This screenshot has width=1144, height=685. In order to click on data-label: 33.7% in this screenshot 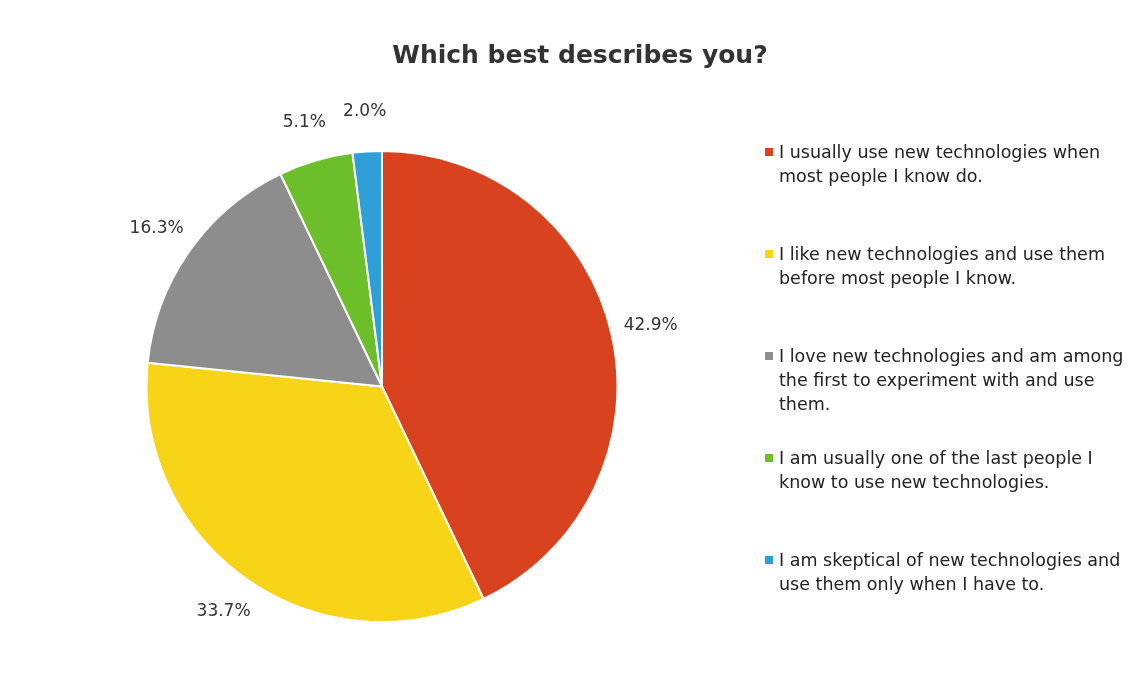, I will do `click(223, 610)`.